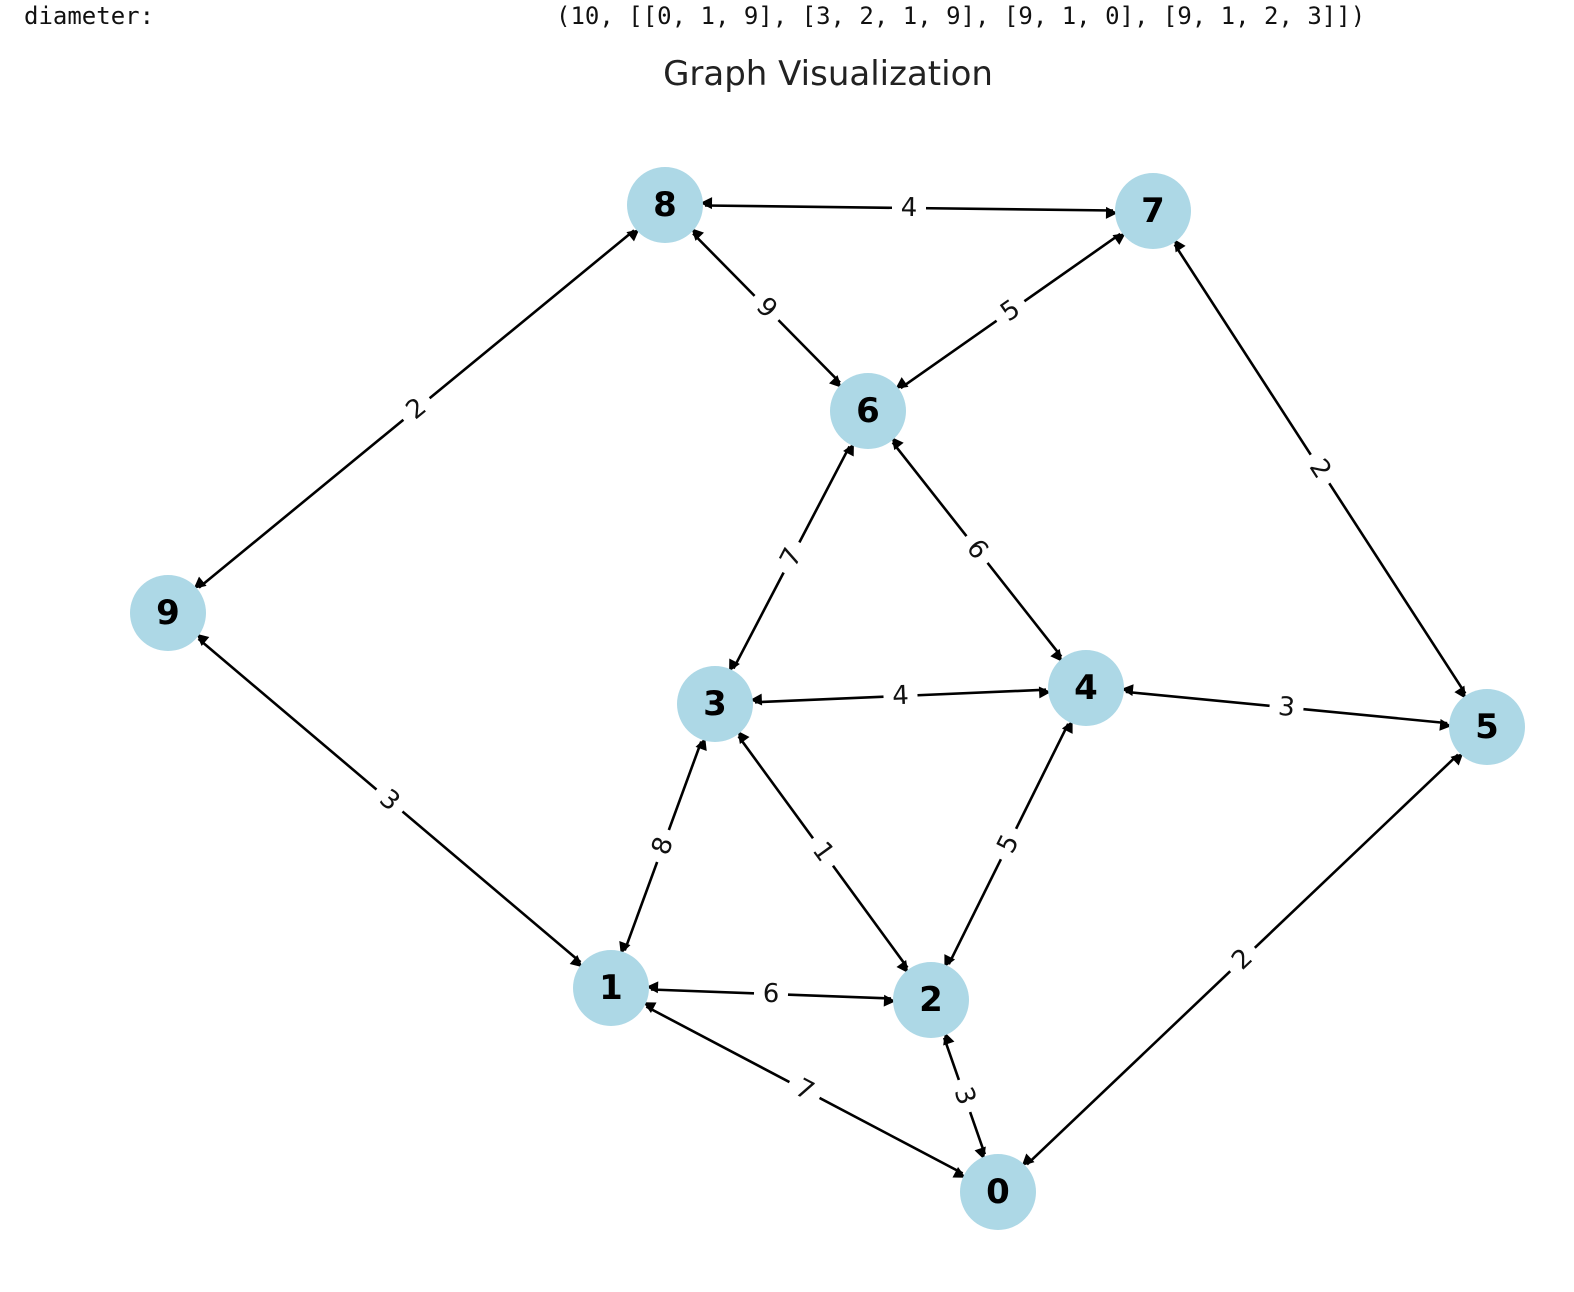 The height and width of the screenshot is (1292, 1574). I want to click on node-label: 0, so click(998, 1192).